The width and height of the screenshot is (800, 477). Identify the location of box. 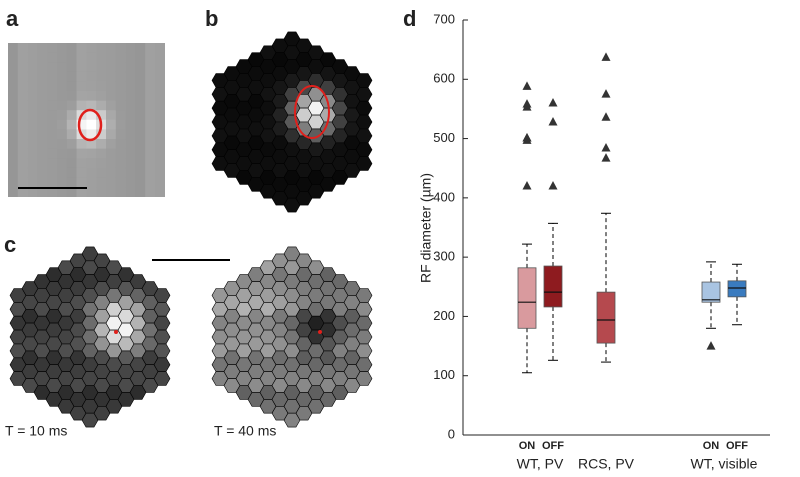
(553, 286).